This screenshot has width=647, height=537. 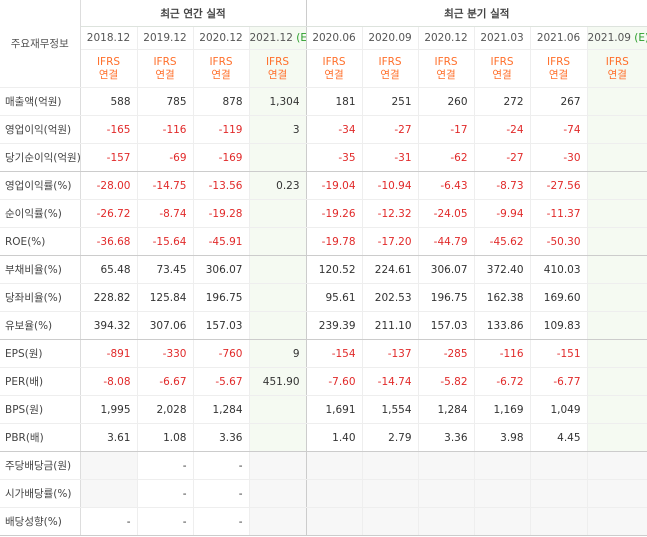 What do you see at coordinates (502, 269) in the screenshot?
I see `value-cell: 372.40` at bounding box center [502, 269].